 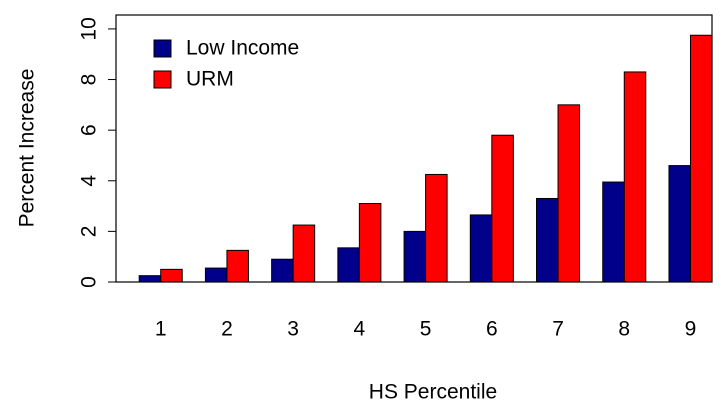 I want to click on x-tick-label: 5, so click(x=426, y=329).